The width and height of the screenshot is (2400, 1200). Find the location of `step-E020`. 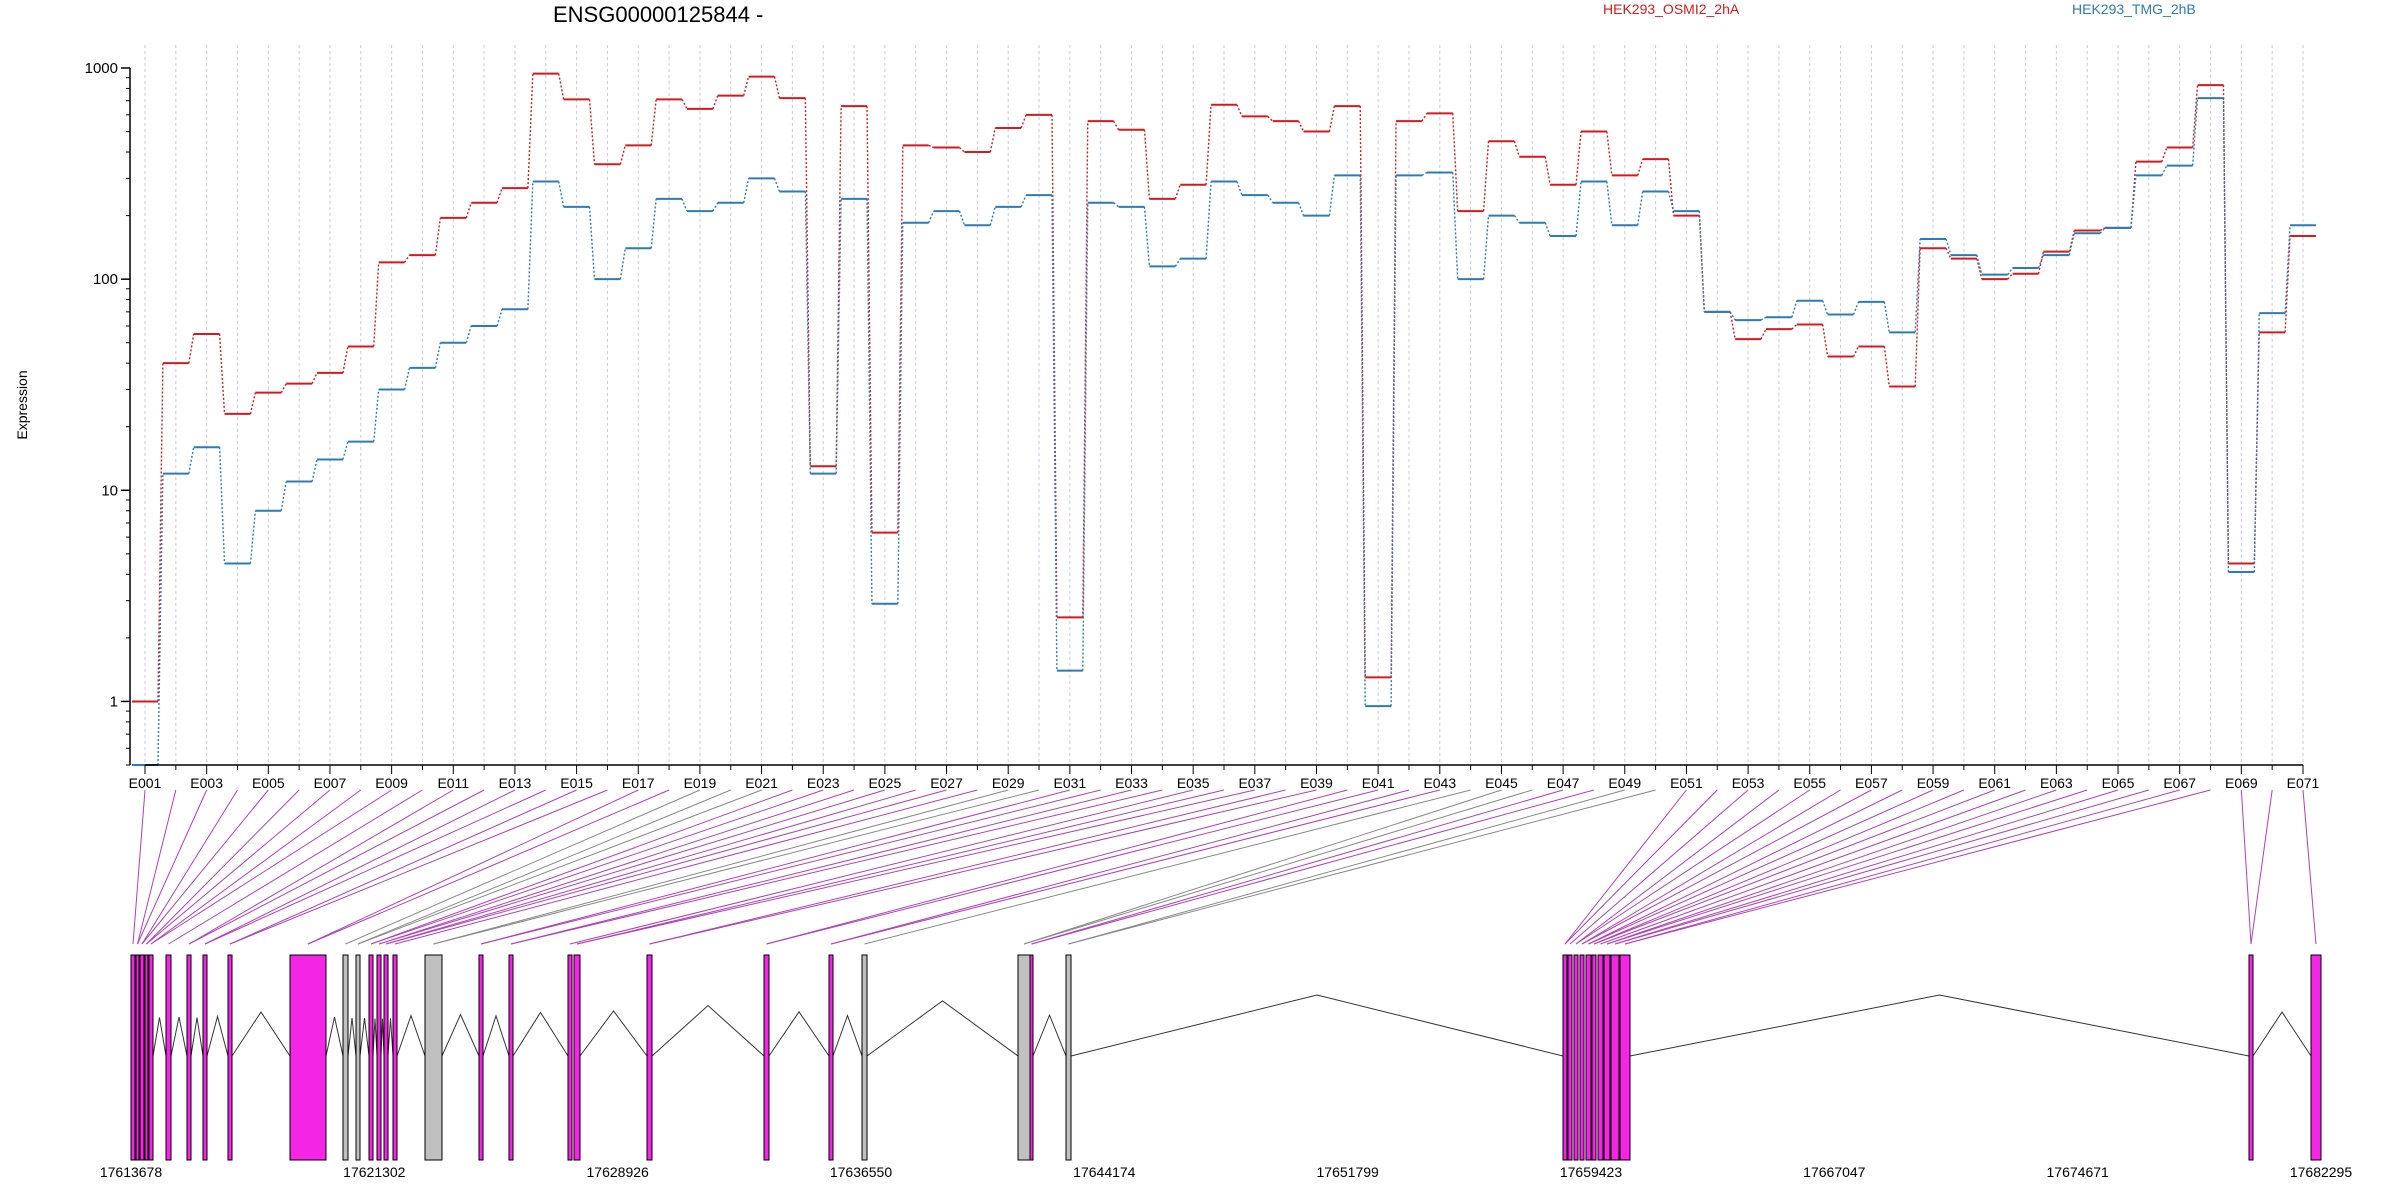

step-E020 is located at coordinates (746, 86).